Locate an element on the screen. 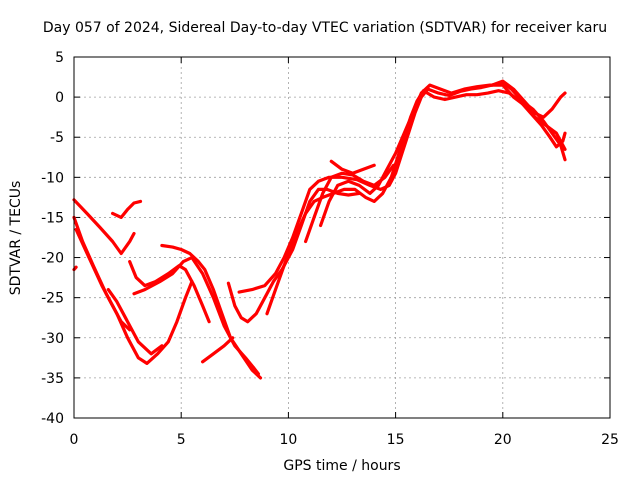  x-tick-label: 10 is located at coordinates (288, 440).